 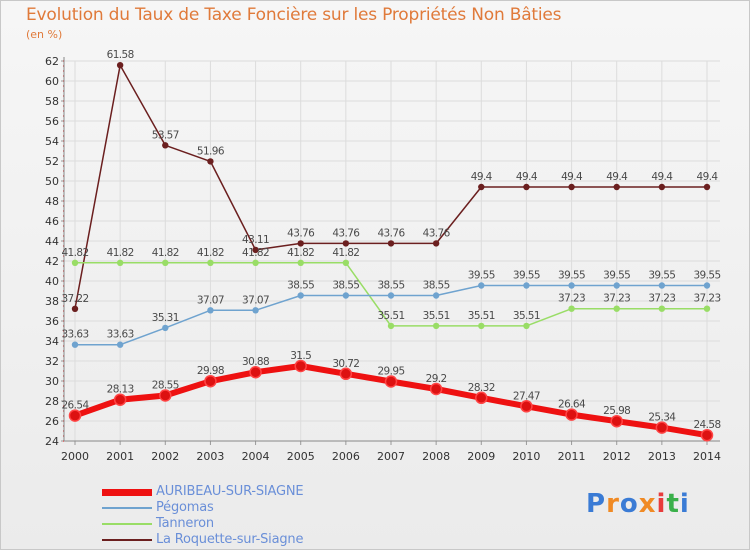 What do you see at coordinates (684, 504) in the screenshot?
I see `logo-letter: i` at bounding box center [684, 504].